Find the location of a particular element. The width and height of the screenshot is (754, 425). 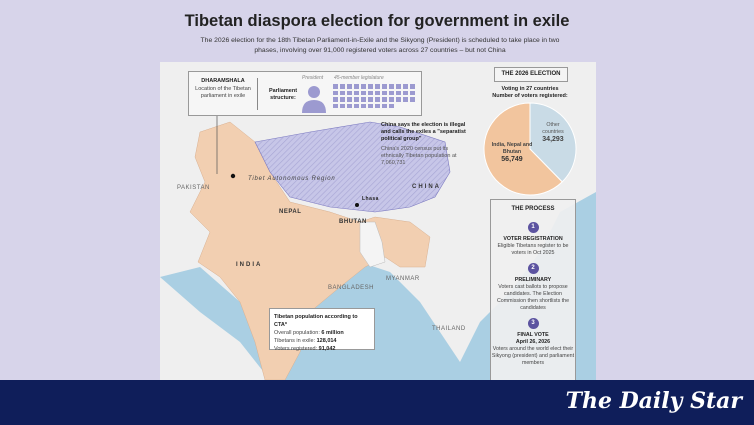

label-myanmar: MYANMAR is located at coordinates (403, 279).